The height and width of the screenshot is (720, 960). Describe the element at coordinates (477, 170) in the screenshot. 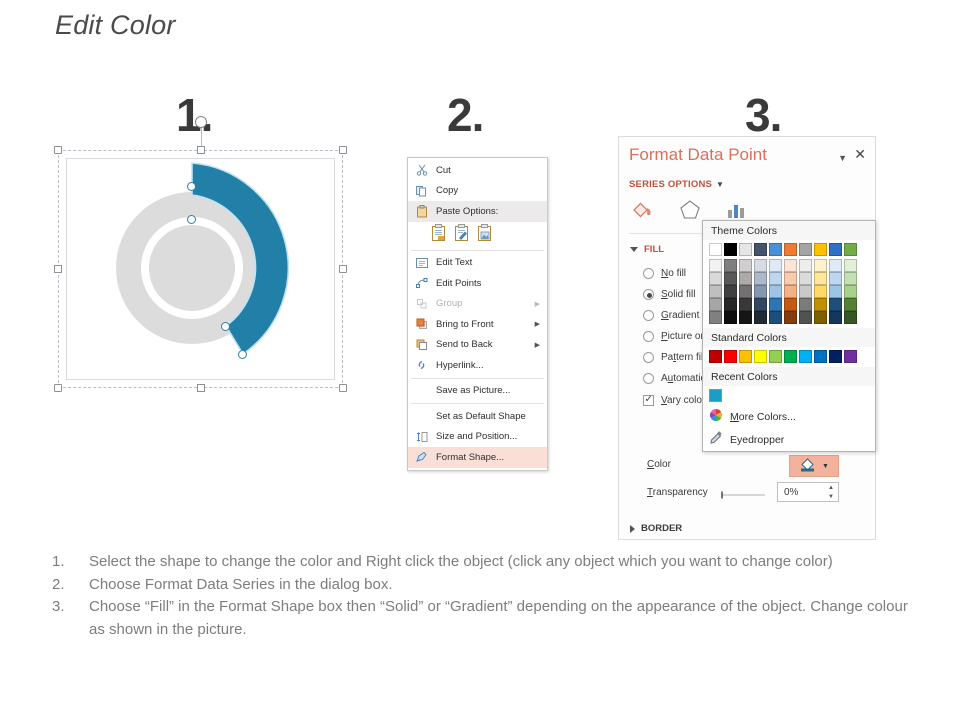

I see `menu-item-cut: Cut` at that location.